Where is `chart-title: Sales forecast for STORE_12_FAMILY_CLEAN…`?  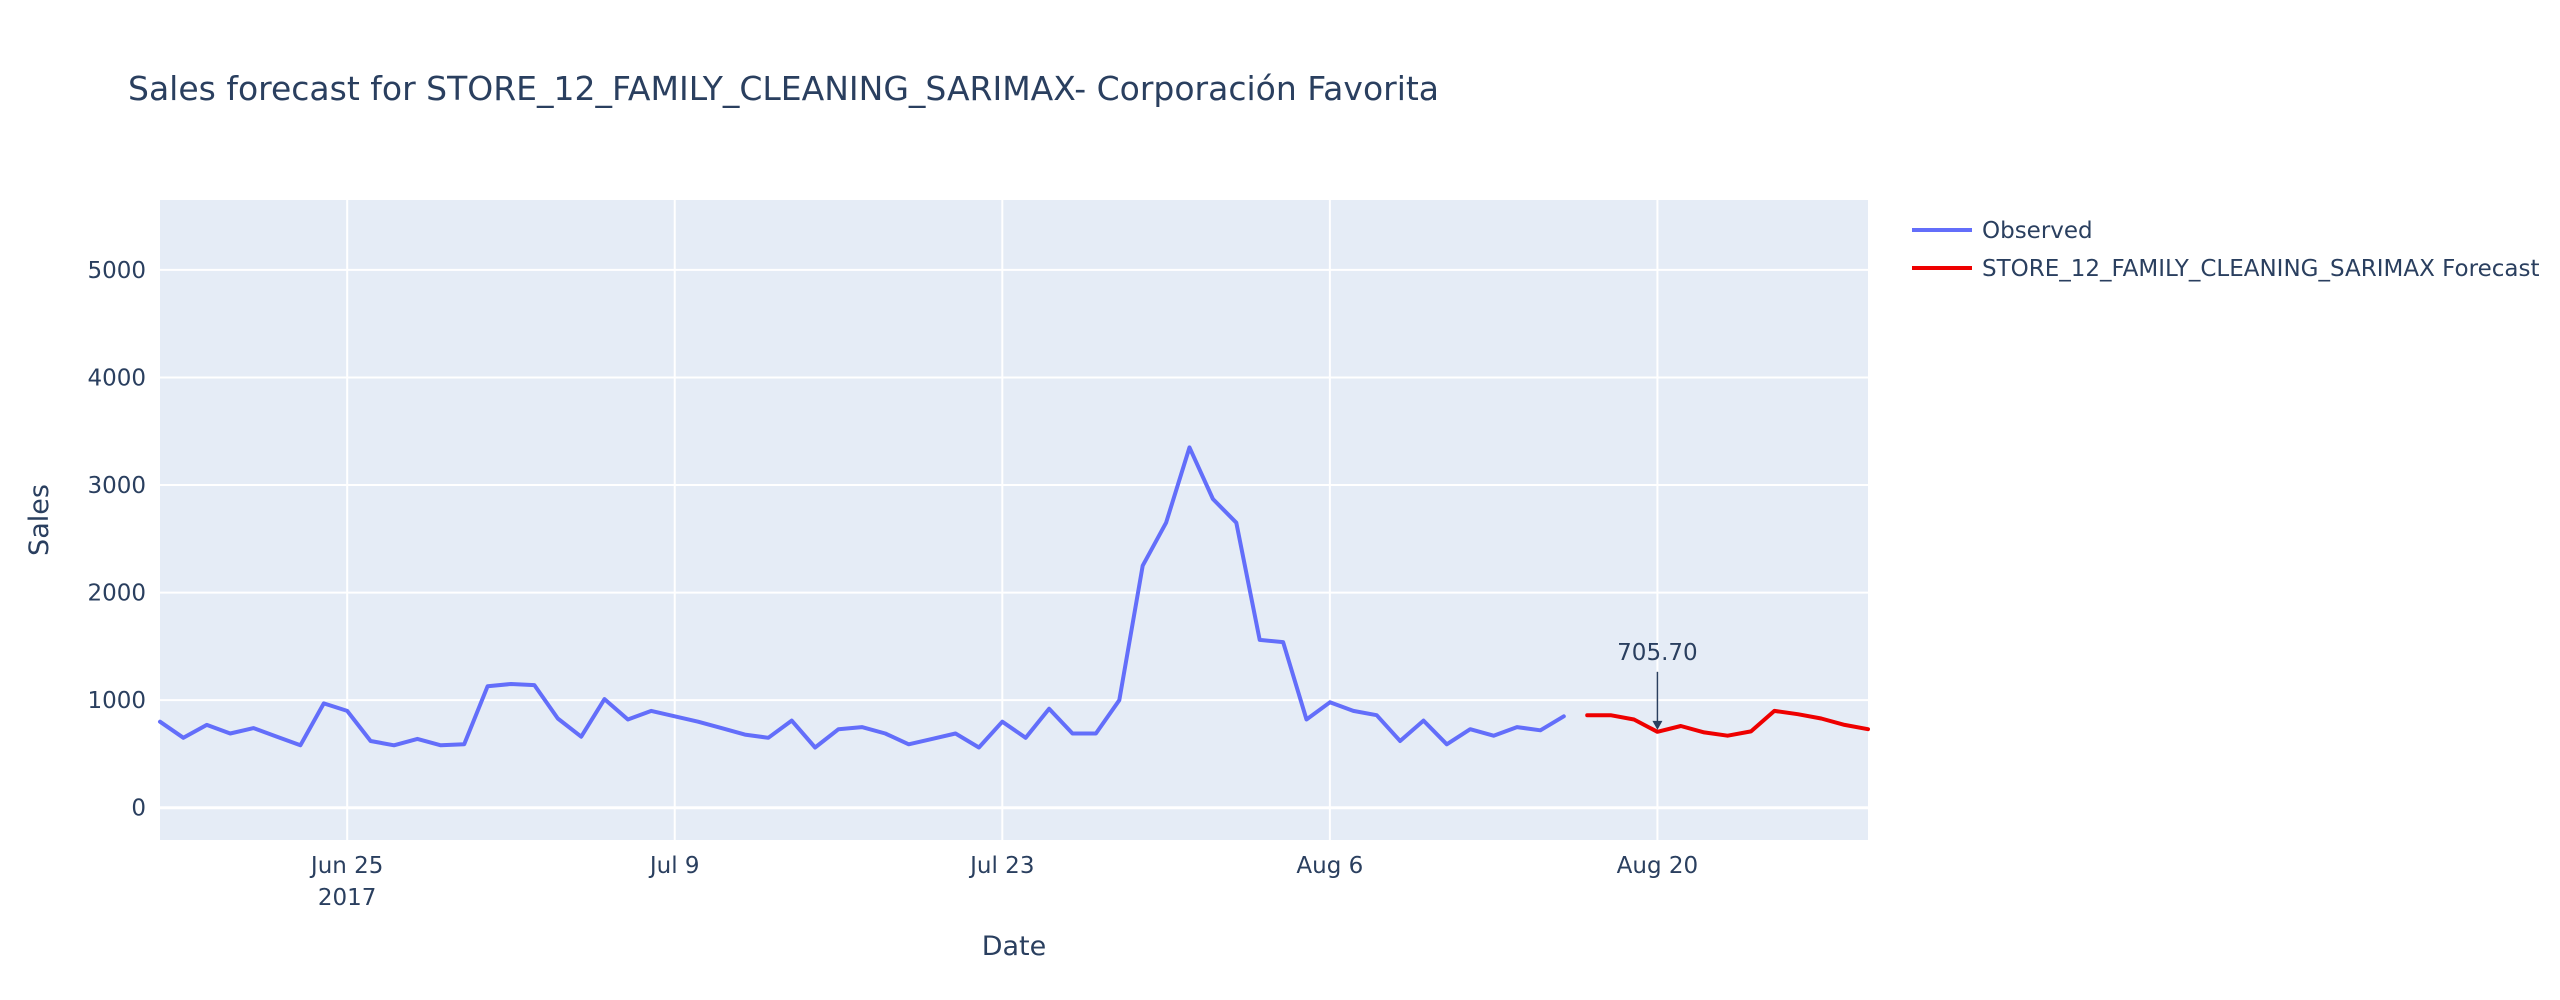
chart-title: Sales forecast for STORE_12_FAMILY_CLEAN… is located at coordinates (783, 88).